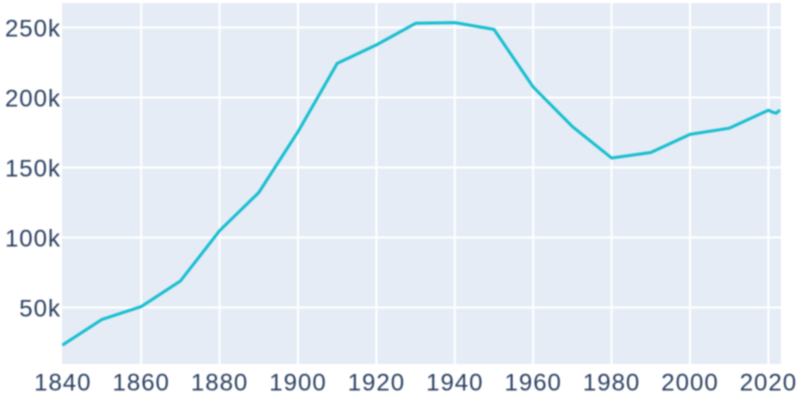  What do you see at coordinates (376, 383) in the screenshot?
I see `svg-text: 1920` at bounding box center [376, 383].